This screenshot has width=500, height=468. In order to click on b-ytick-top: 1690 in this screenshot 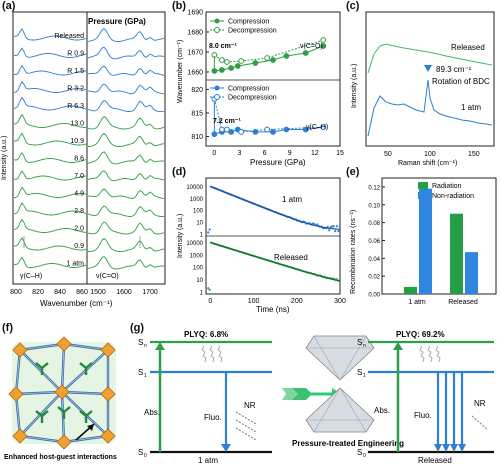, I will do `click(195, 13)`.